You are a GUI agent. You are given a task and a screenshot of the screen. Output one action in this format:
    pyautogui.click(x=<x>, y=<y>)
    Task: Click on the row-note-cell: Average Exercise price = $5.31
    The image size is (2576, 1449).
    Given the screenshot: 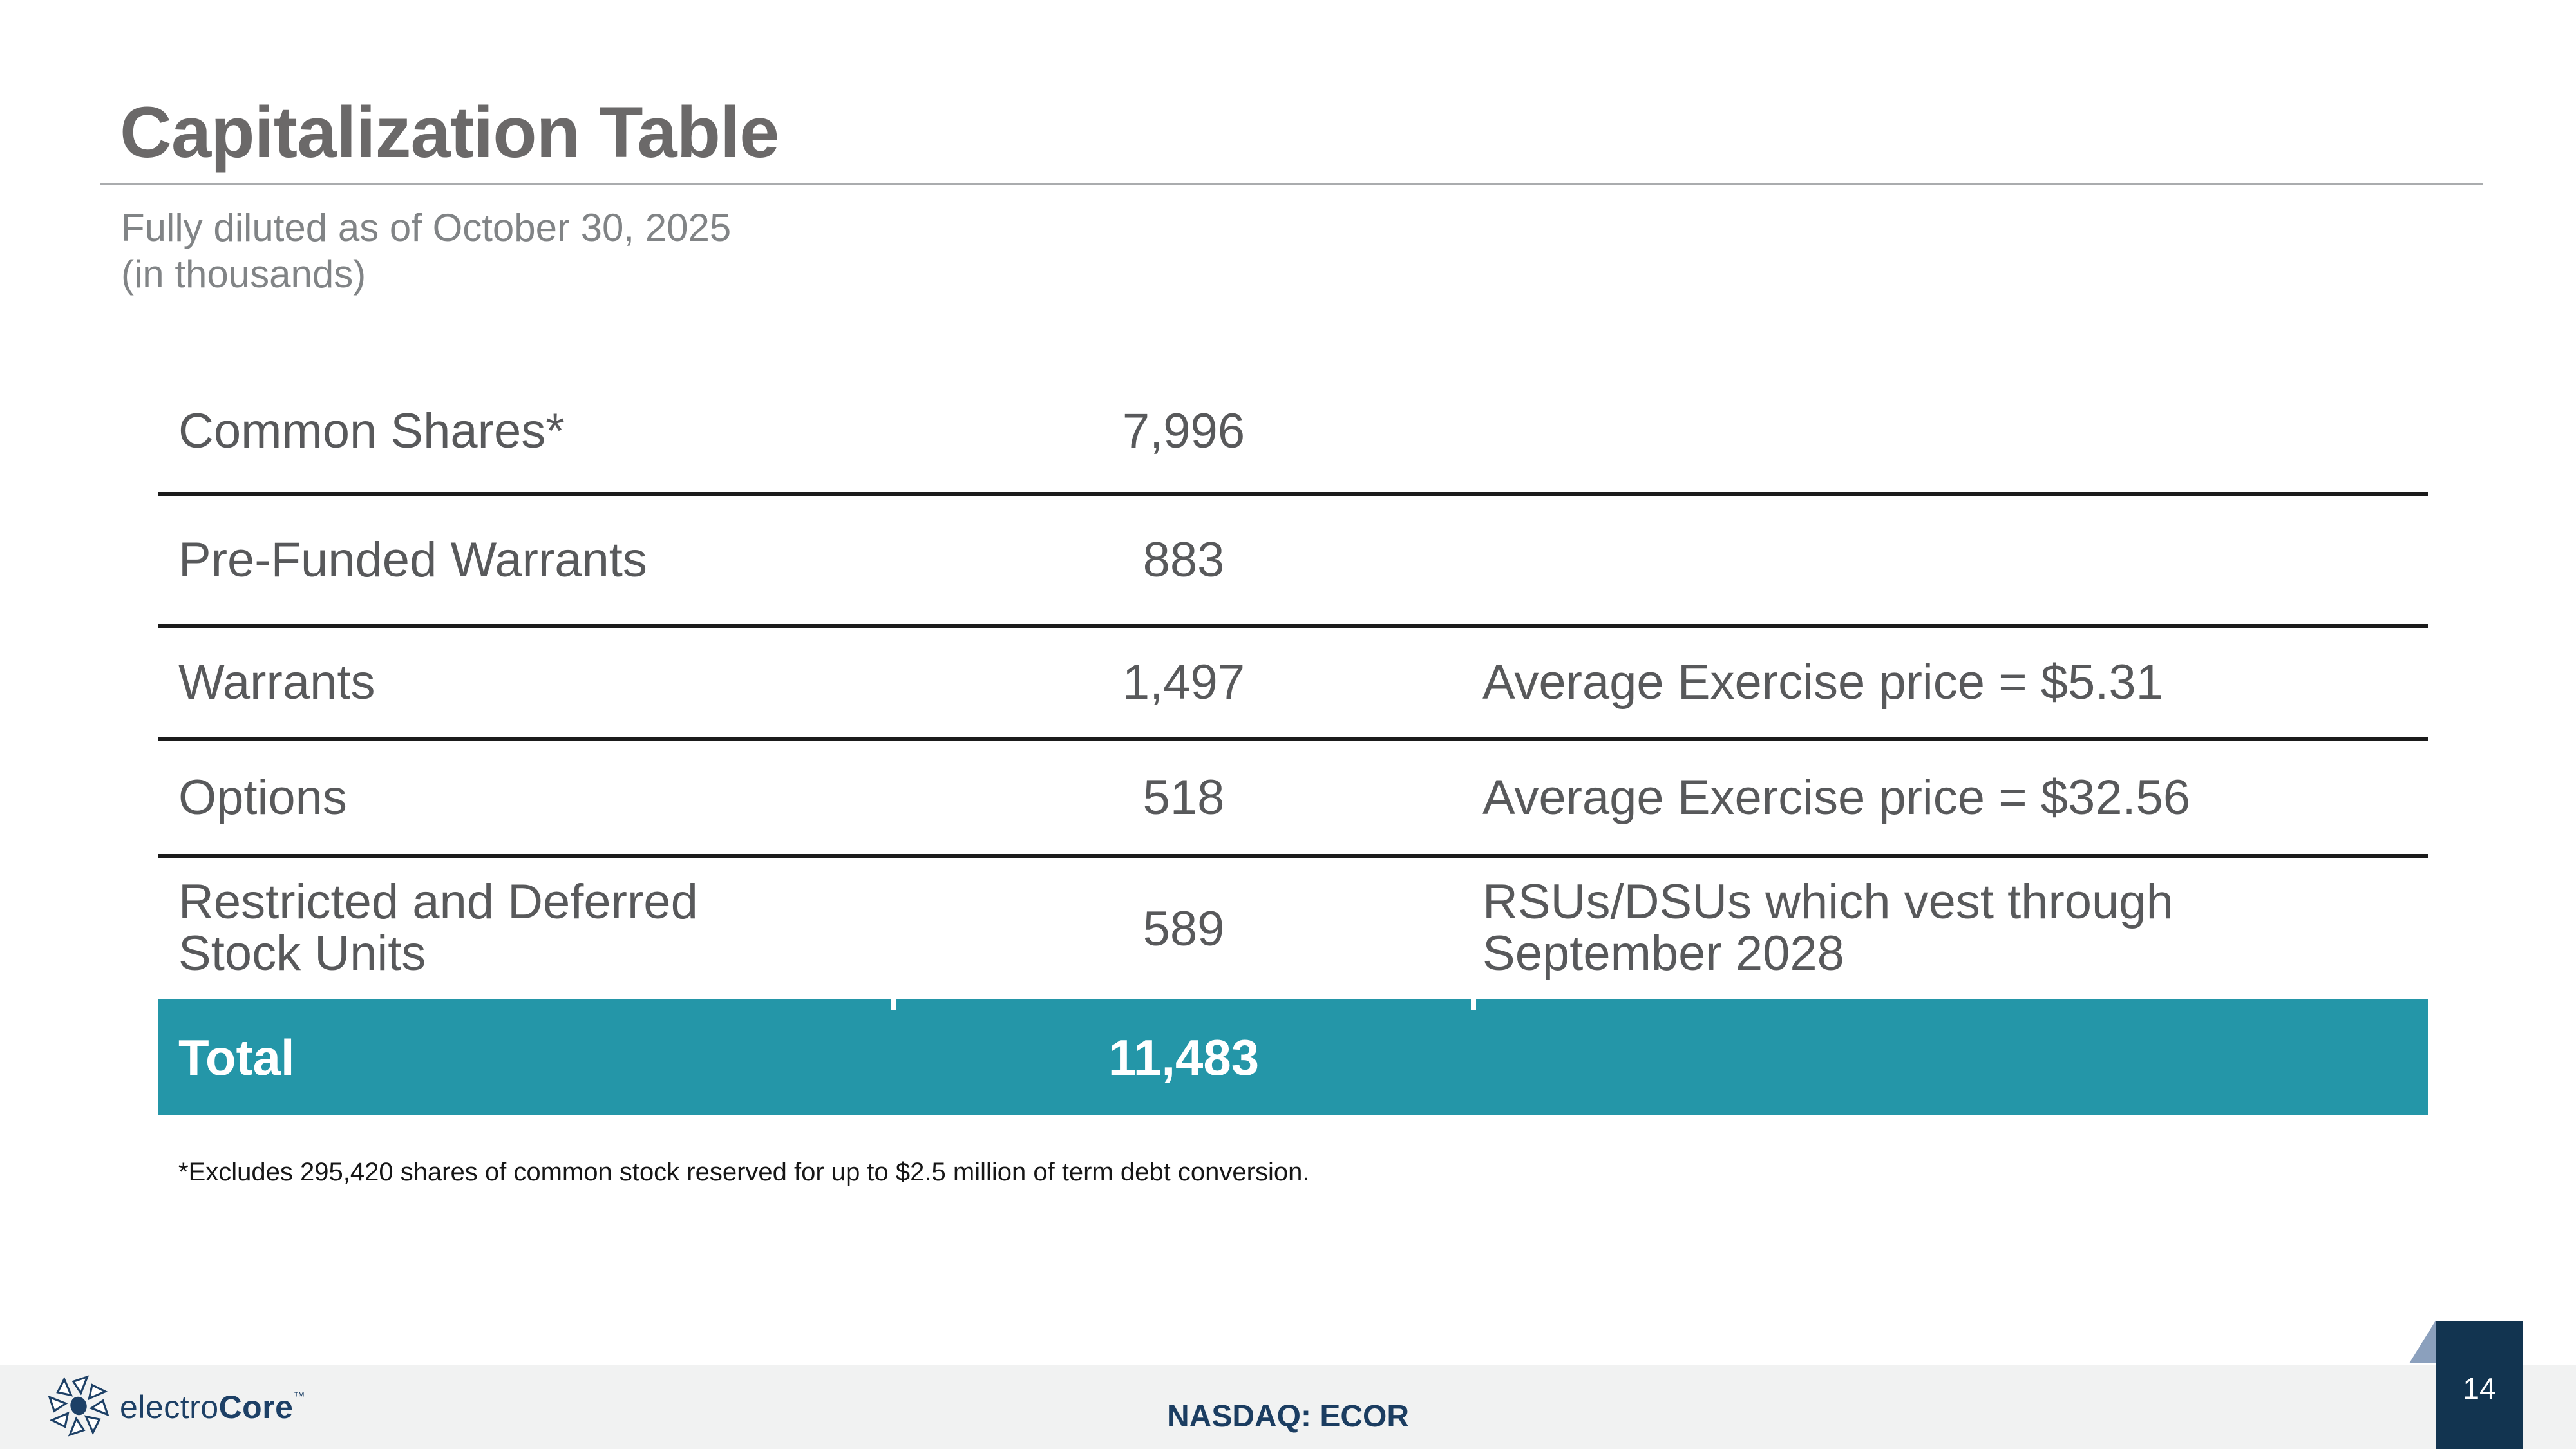 What is the action you would take?
    pyautogui.click(x=1950, y=682)
    